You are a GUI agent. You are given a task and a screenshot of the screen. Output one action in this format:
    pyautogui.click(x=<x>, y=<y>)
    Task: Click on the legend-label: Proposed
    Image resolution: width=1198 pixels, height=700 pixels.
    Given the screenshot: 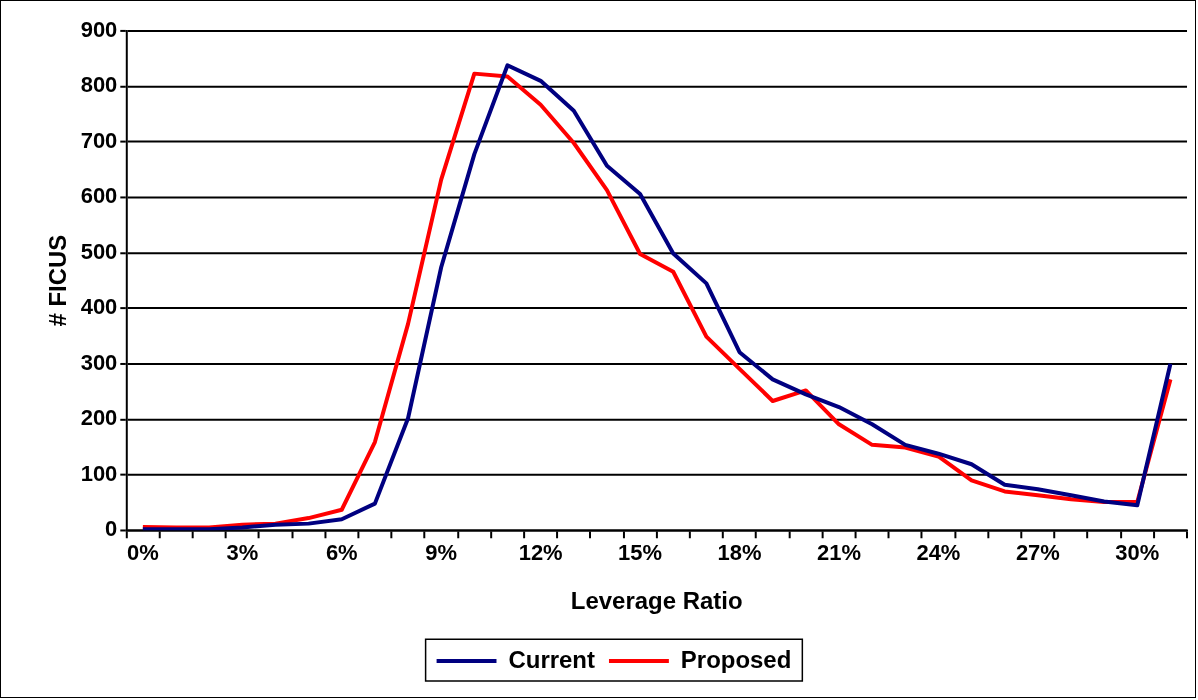 What is the action you would take?
    pyautogui.click(x=736, y=659)
    